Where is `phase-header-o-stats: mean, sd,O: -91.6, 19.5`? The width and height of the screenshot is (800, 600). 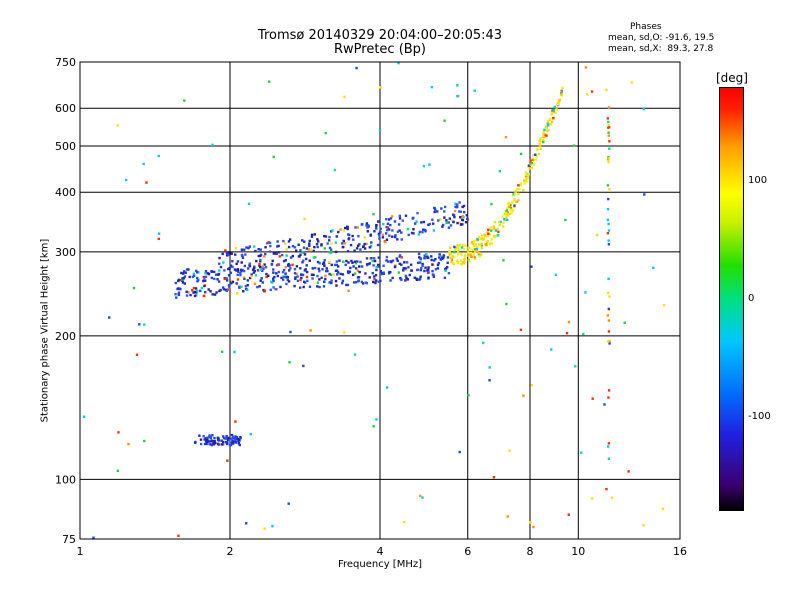
phase-header-o-stats: mean, sd,O: -91.6, 19.5 is located at coordinates (661, 38).